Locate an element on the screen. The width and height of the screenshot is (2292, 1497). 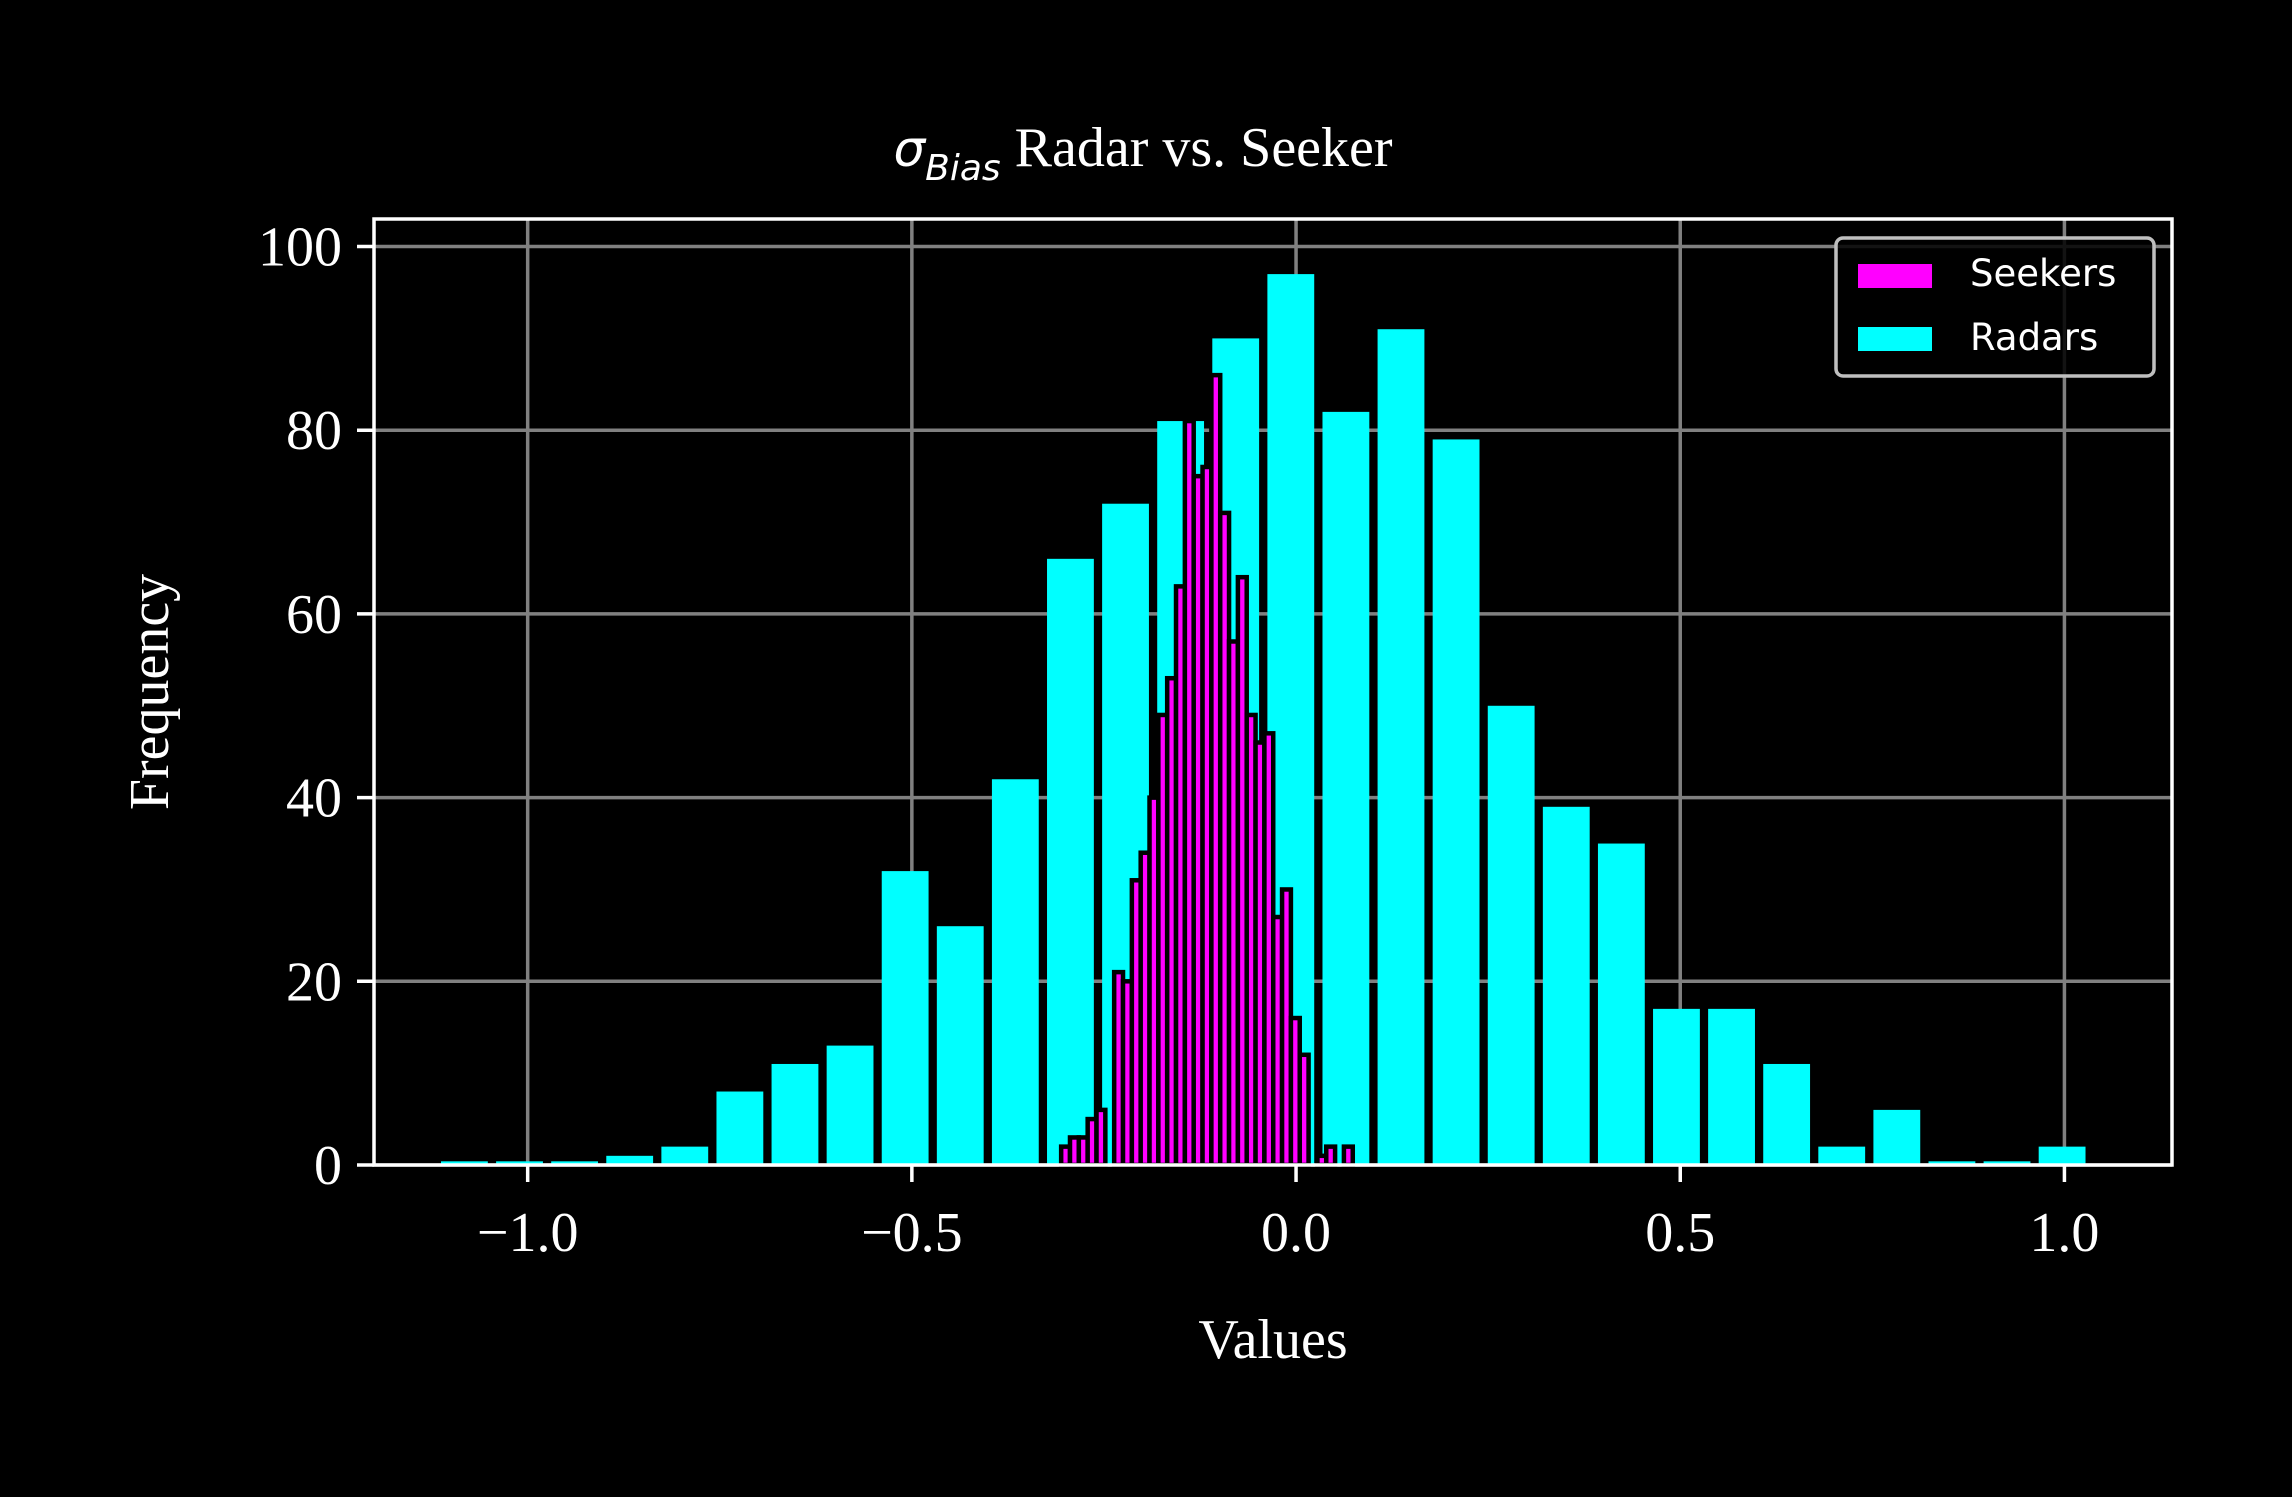
title-text: Radar vs. Seeker is located at coordinates (1197, 148).